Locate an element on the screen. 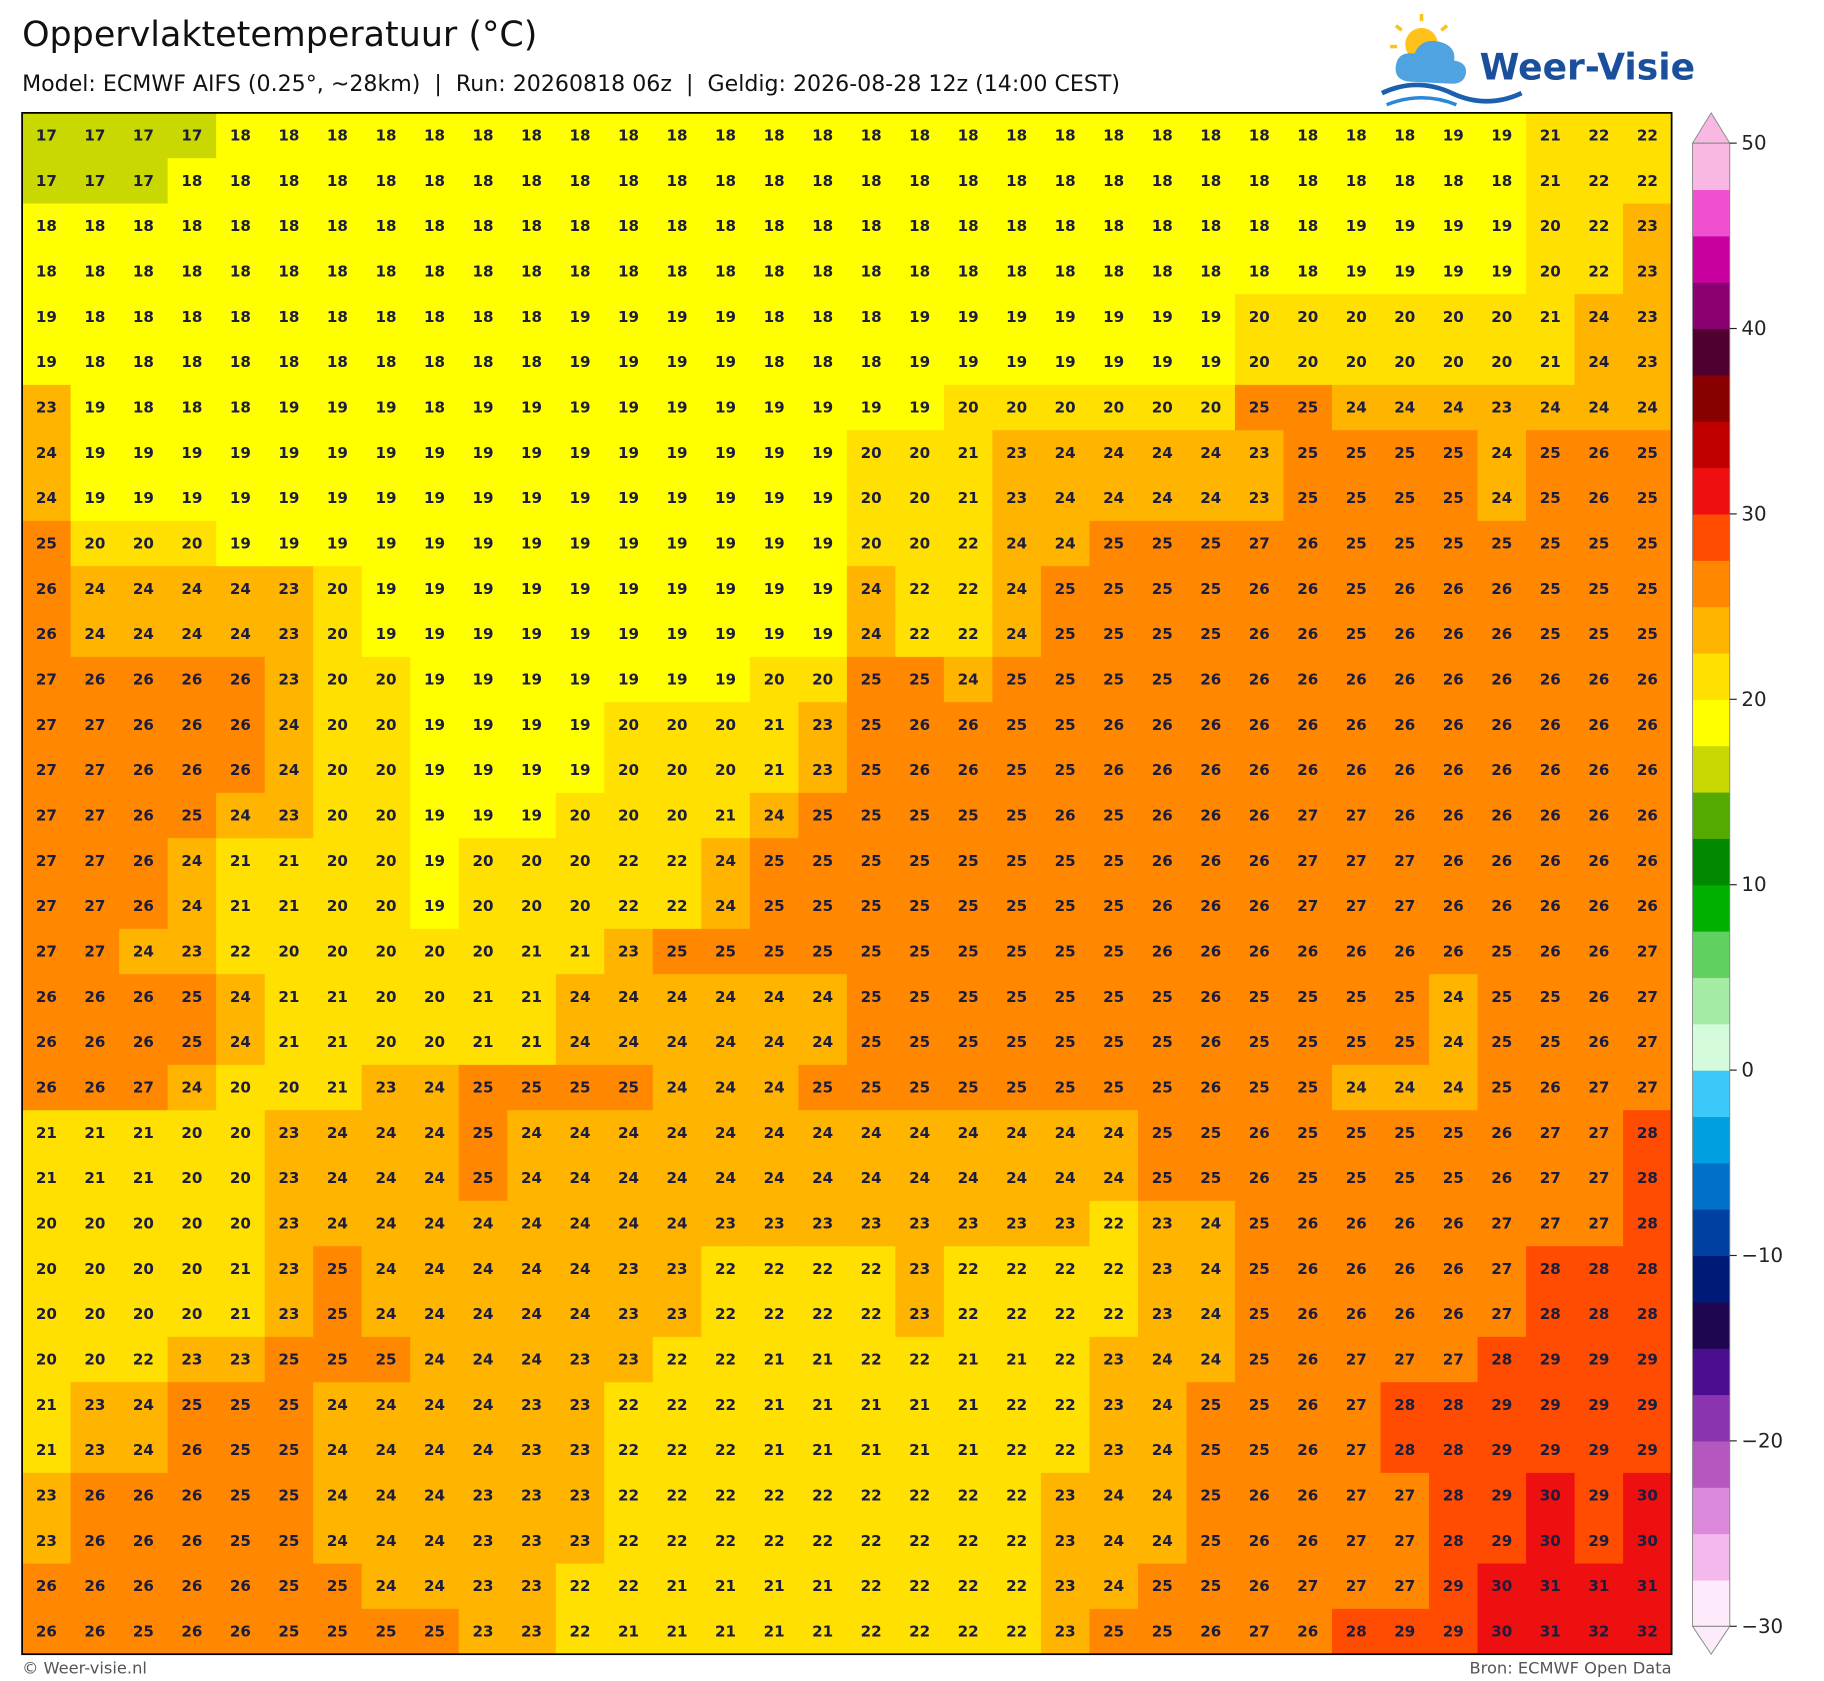 The image size is (1824, 1681). temperature-label: 27 is located at coordinates (1501, 1269).